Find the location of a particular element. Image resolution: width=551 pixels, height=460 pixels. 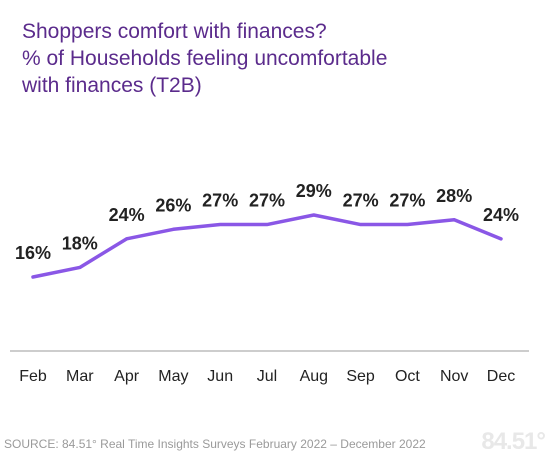

title-line-1: Shoppers comfort with finances? is located at coordinates (174, 31).